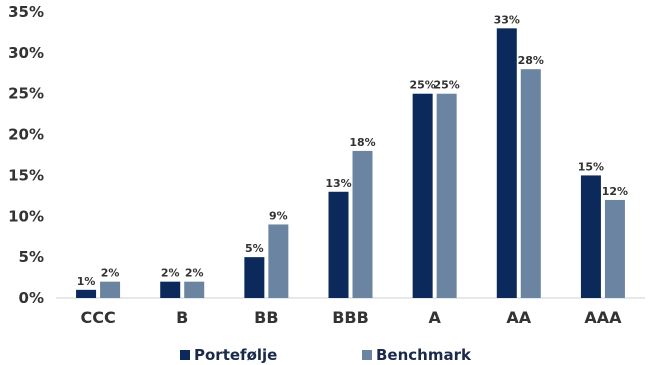 This screenshot has width=656, height=365. I want to click on bar-portfolio-bbb, so click(338, 244).